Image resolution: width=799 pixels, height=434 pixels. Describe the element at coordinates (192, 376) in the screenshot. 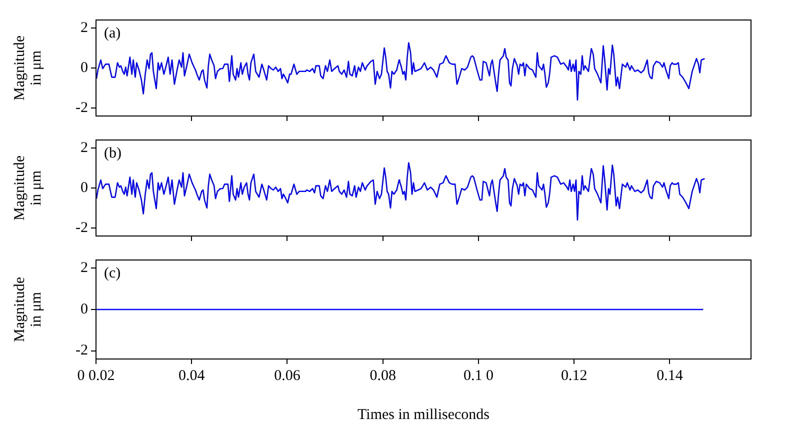

I see `x-tick-label: 0.04` at that location.